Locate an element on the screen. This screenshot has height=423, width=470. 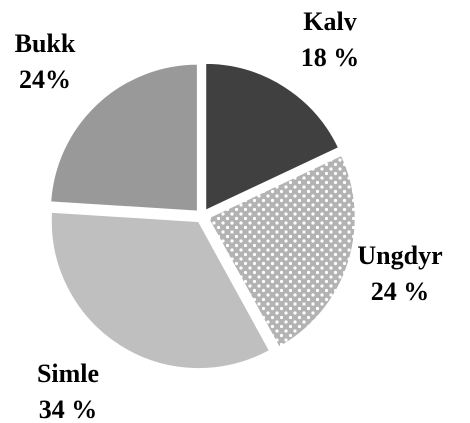
slice-label: Bukk is located at coordinates (45, 43).